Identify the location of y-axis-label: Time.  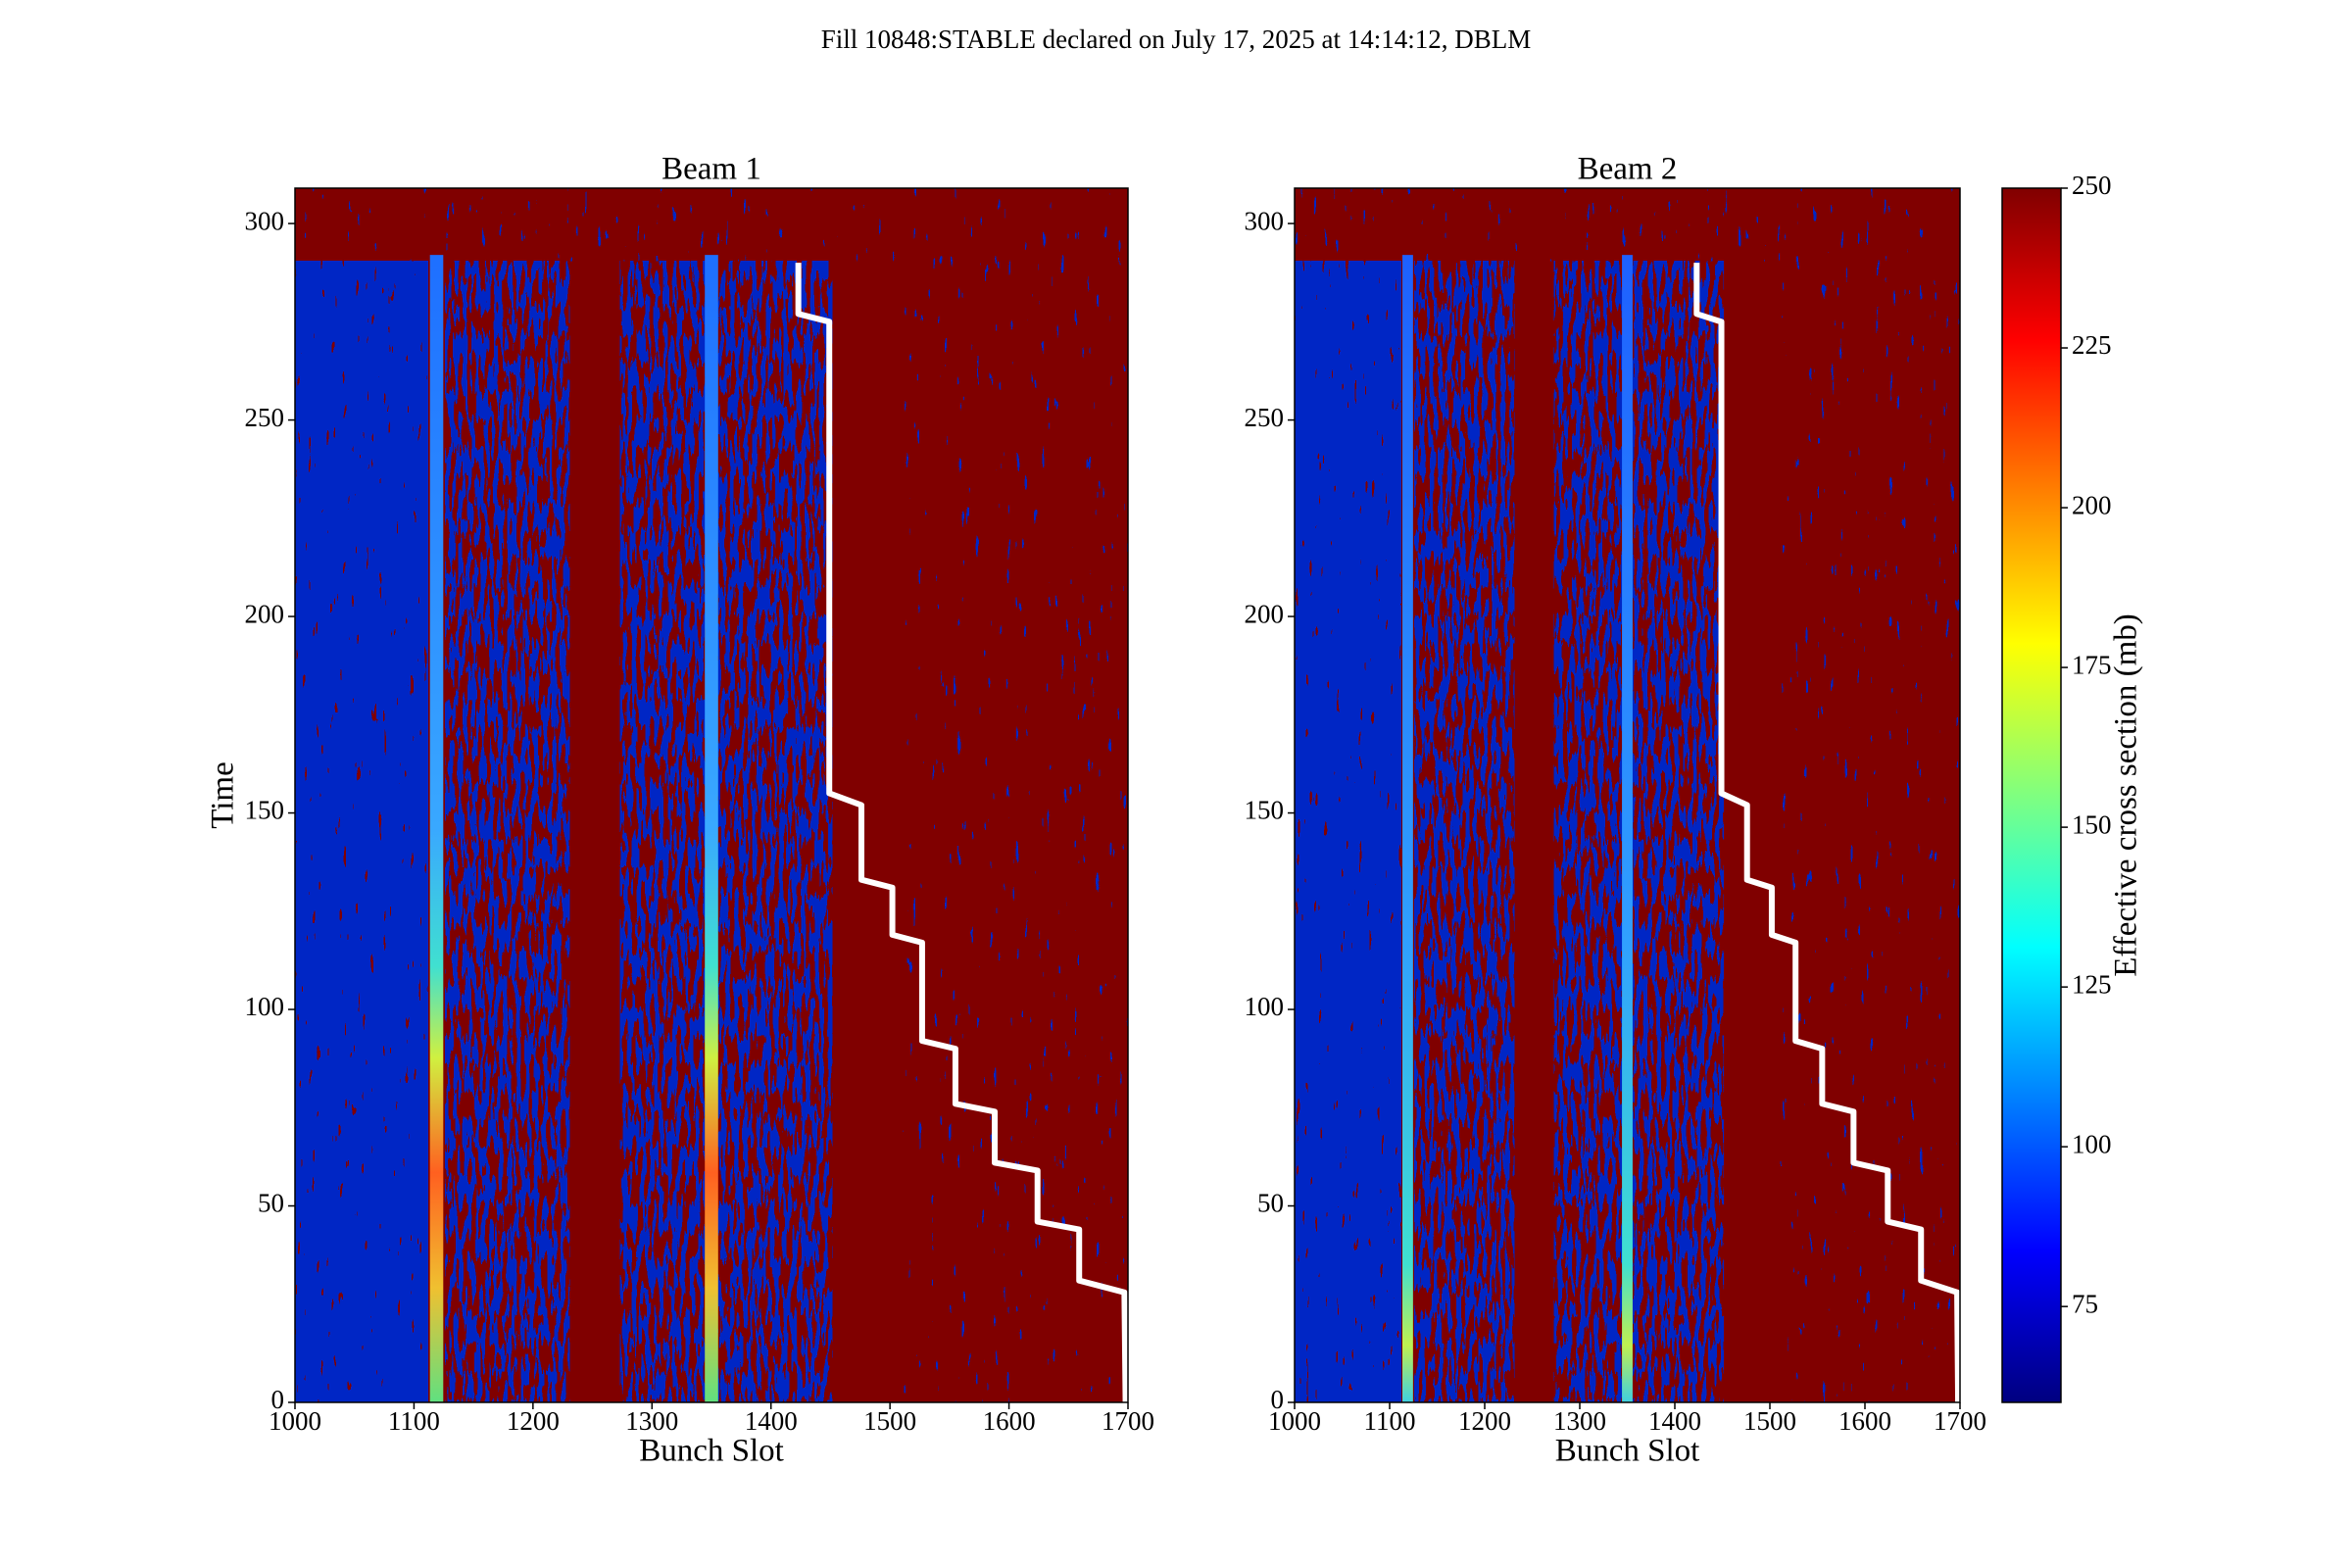
(223, 794).